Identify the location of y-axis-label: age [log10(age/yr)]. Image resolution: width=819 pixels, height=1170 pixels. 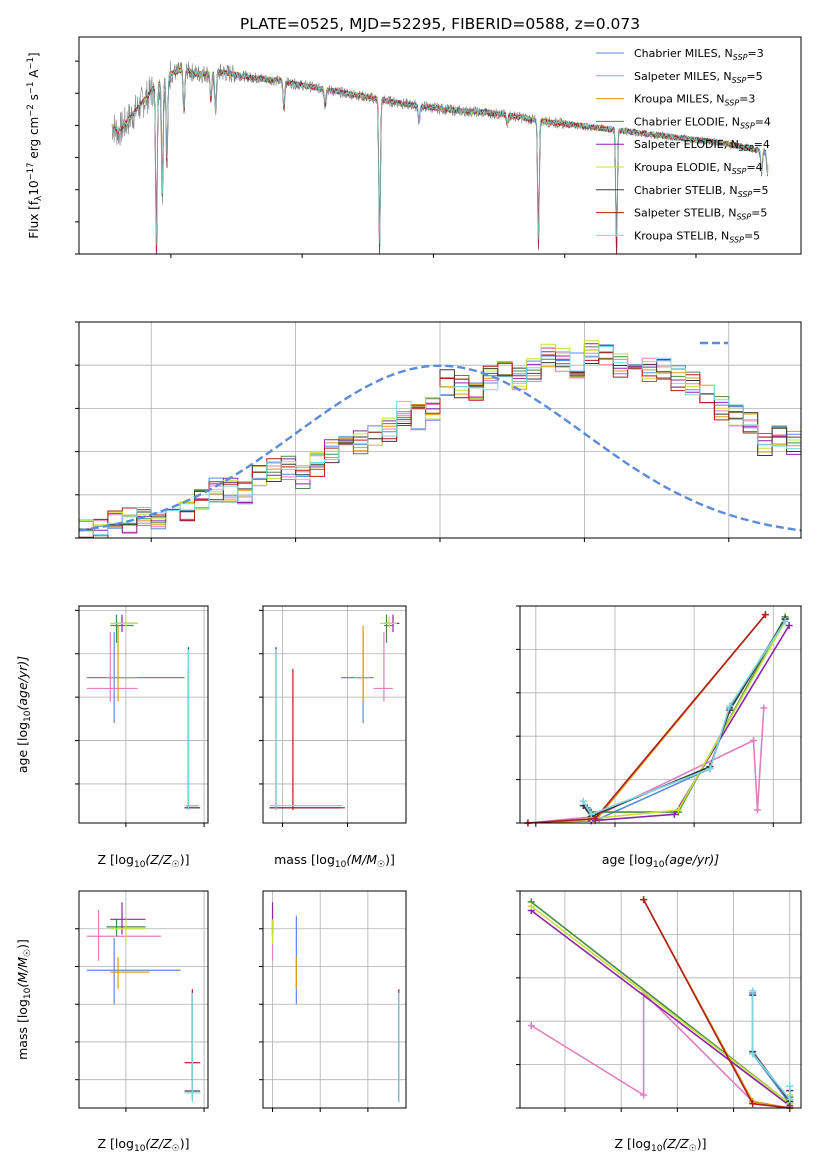
(24, 714).